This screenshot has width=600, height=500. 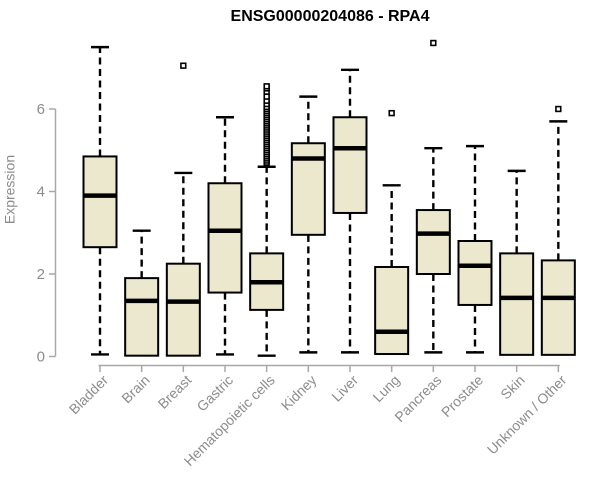 What do you see at coordinates (392, 310) in the screenshot?
I see `box-lung` at bounding box center [392, 310].